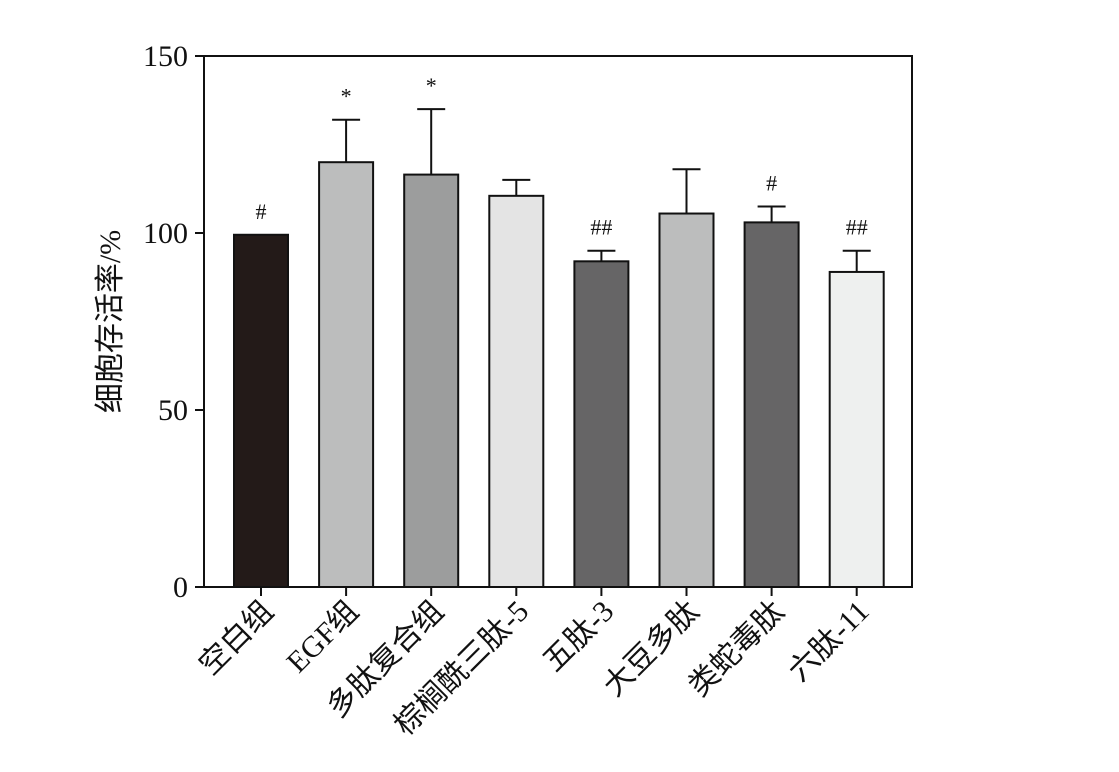 The height and width of the screenshot is (772, 1119). I want to click on error-bars-group, so click(601, 190).